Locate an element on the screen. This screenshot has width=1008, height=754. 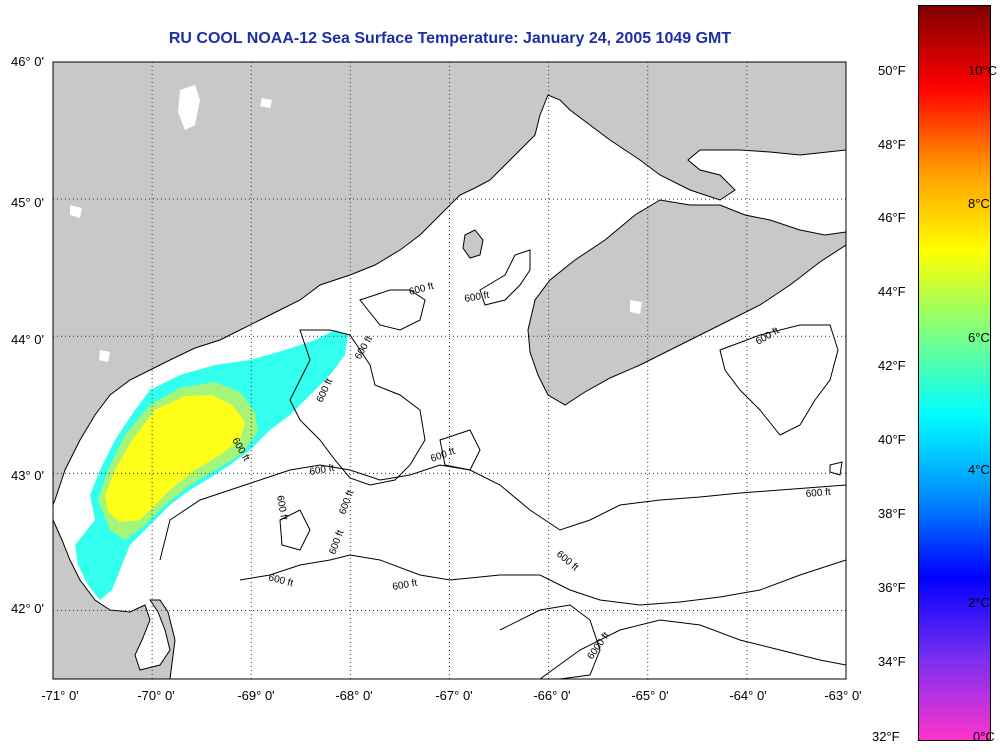
legend-f-label: 46°F is located at coordinates (892, 217).